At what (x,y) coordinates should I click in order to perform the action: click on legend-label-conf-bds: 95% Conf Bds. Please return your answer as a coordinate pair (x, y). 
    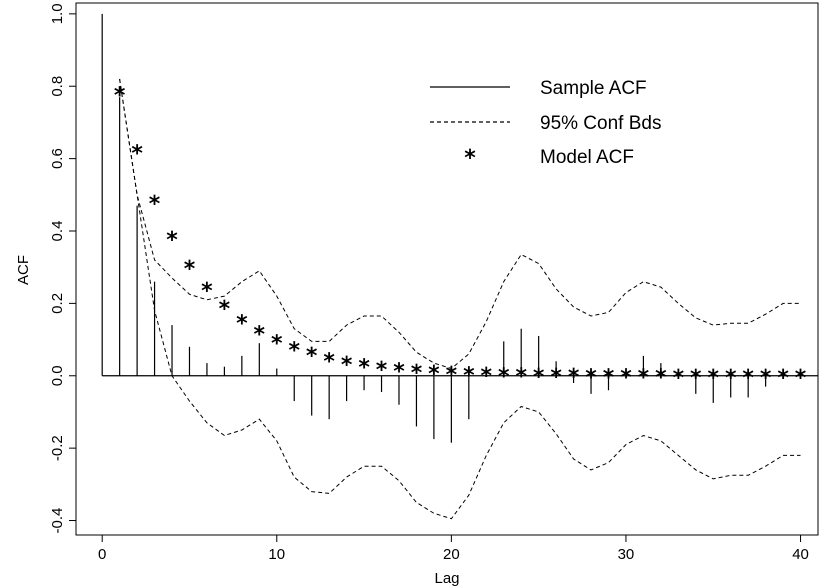
    Looking at the image, I should click on (600, 123).